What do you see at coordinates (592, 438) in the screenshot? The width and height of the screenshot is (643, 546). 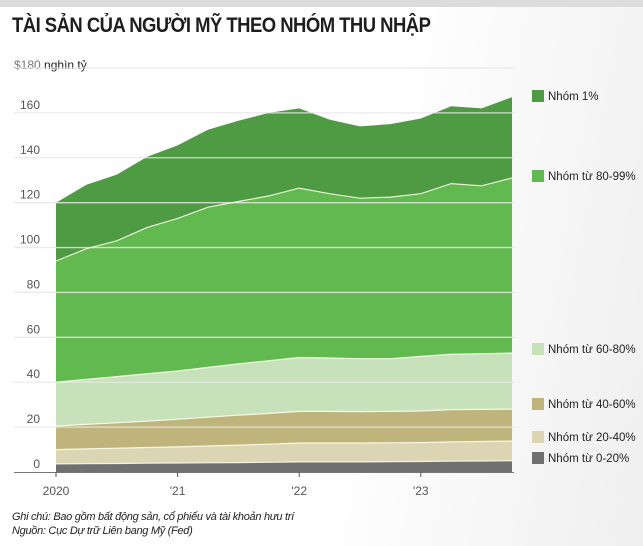 I see `legend-label: Nhóm từ 20-40%` at bounding box center [592, 438].